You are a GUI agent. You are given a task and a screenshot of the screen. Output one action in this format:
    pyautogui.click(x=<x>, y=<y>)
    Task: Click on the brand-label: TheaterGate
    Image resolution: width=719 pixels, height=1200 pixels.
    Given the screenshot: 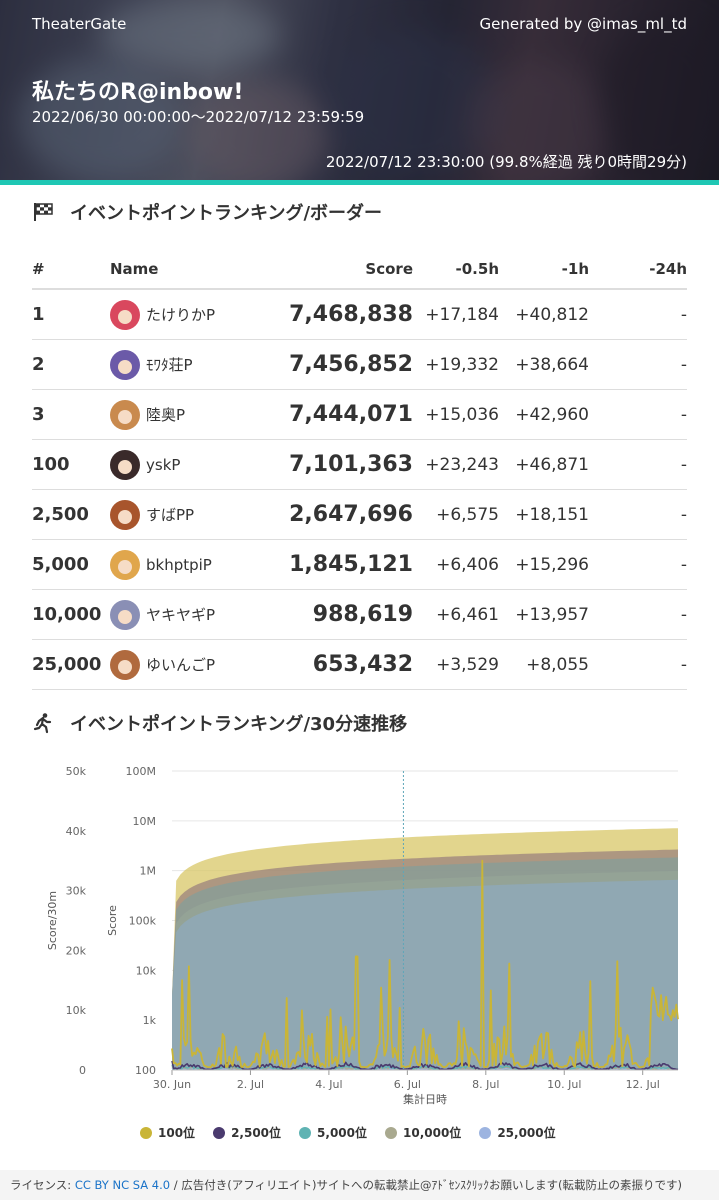 What is the action you would take?
    pyautogui.click(x=79, y=24)
    